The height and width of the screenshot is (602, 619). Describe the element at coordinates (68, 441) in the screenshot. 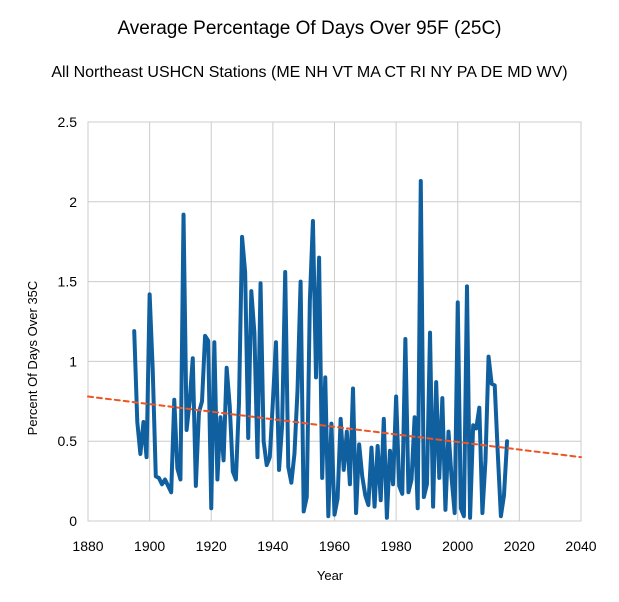

I see `y-tick-label: 0.5` at that location.